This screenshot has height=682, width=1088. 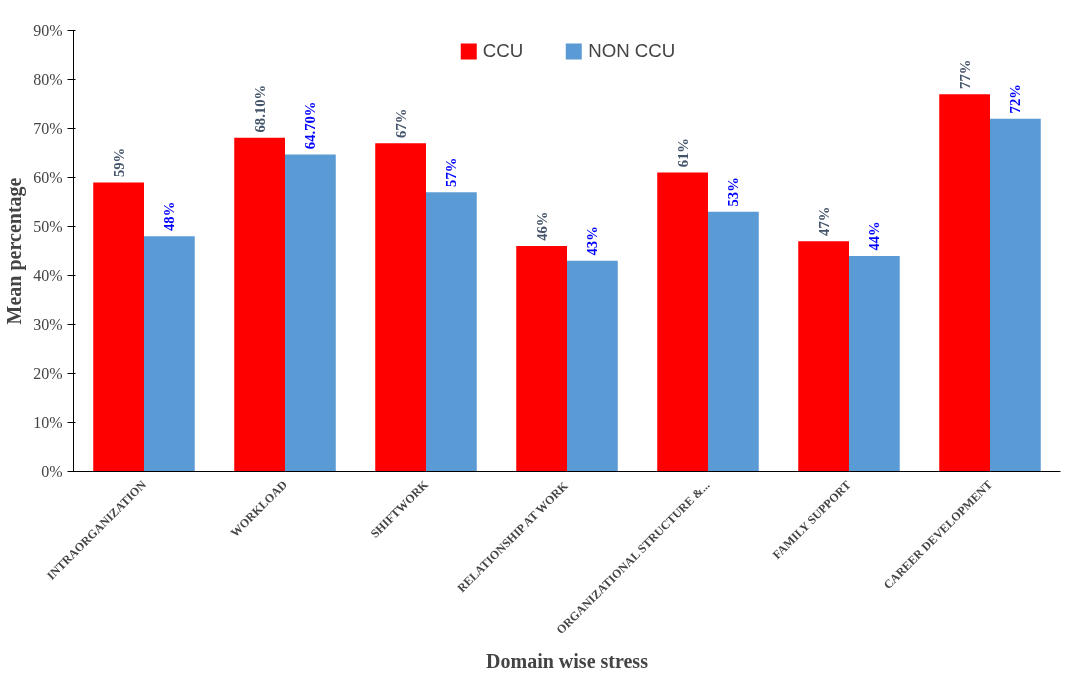 What do you see at coordinates (823, 221) in the screenshot?
I see `data-label: 47%` at bounding box center [823, 221].